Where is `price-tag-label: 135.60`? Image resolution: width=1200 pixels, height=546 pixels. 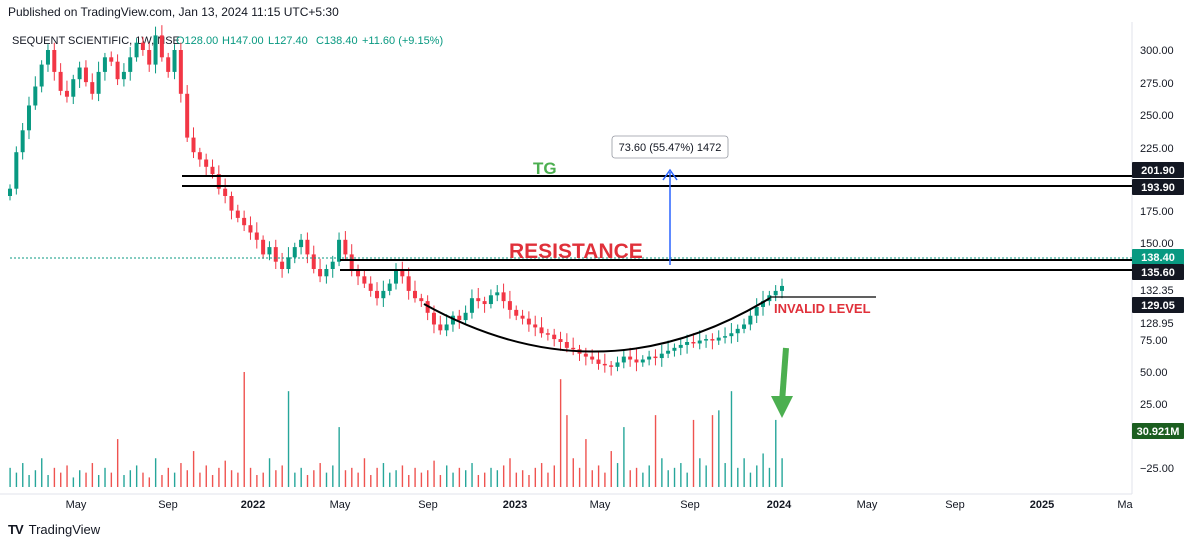
price-tag-label: 135.60 is located at coordinates (1158, 273).